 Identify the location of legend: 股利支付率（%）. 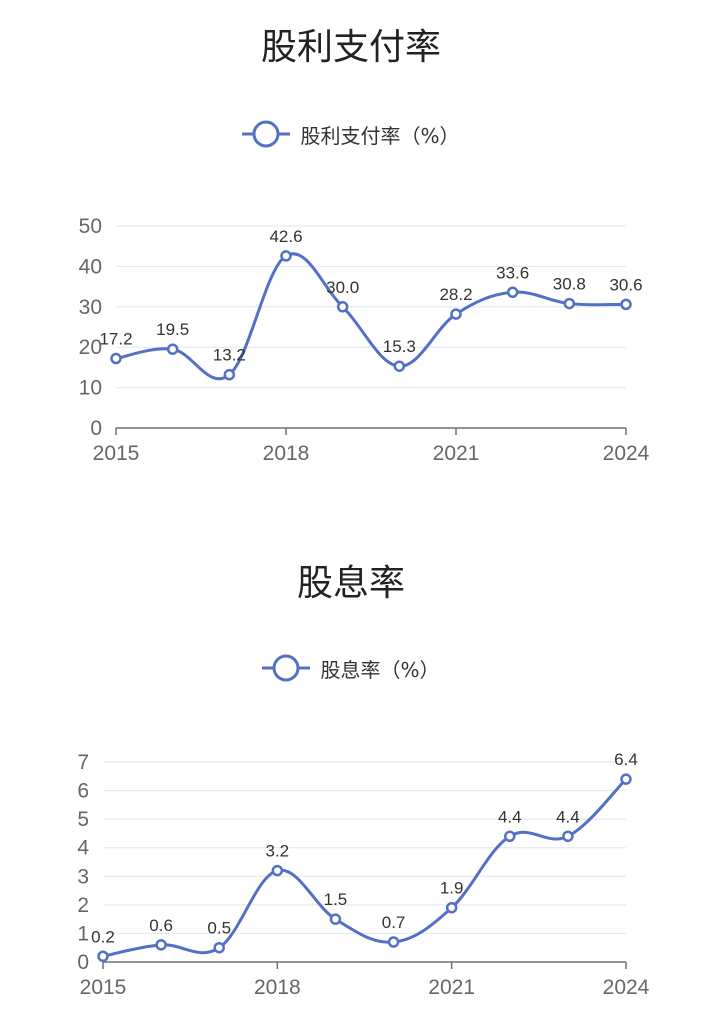
(351, 134).